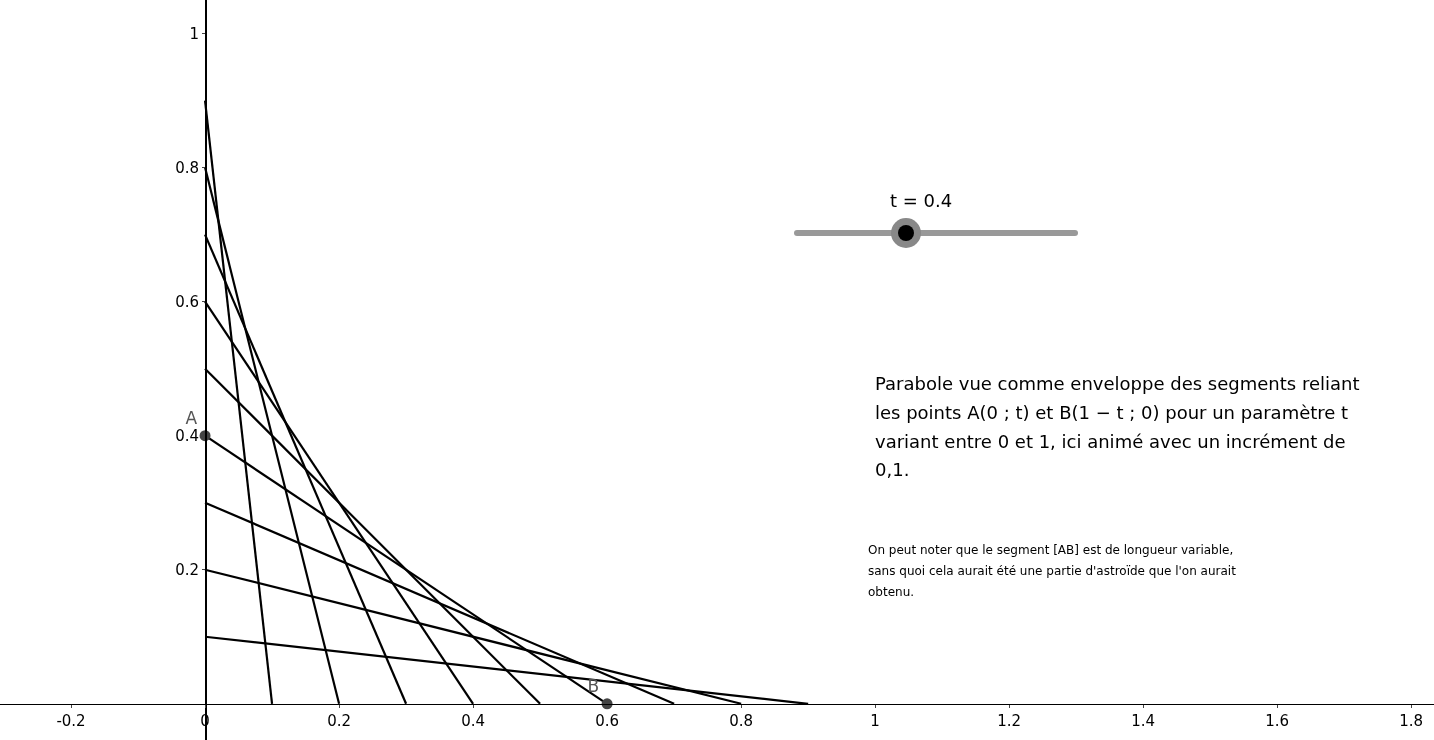  I want to click on x-tick-label: 0.4, so click(473, 721).